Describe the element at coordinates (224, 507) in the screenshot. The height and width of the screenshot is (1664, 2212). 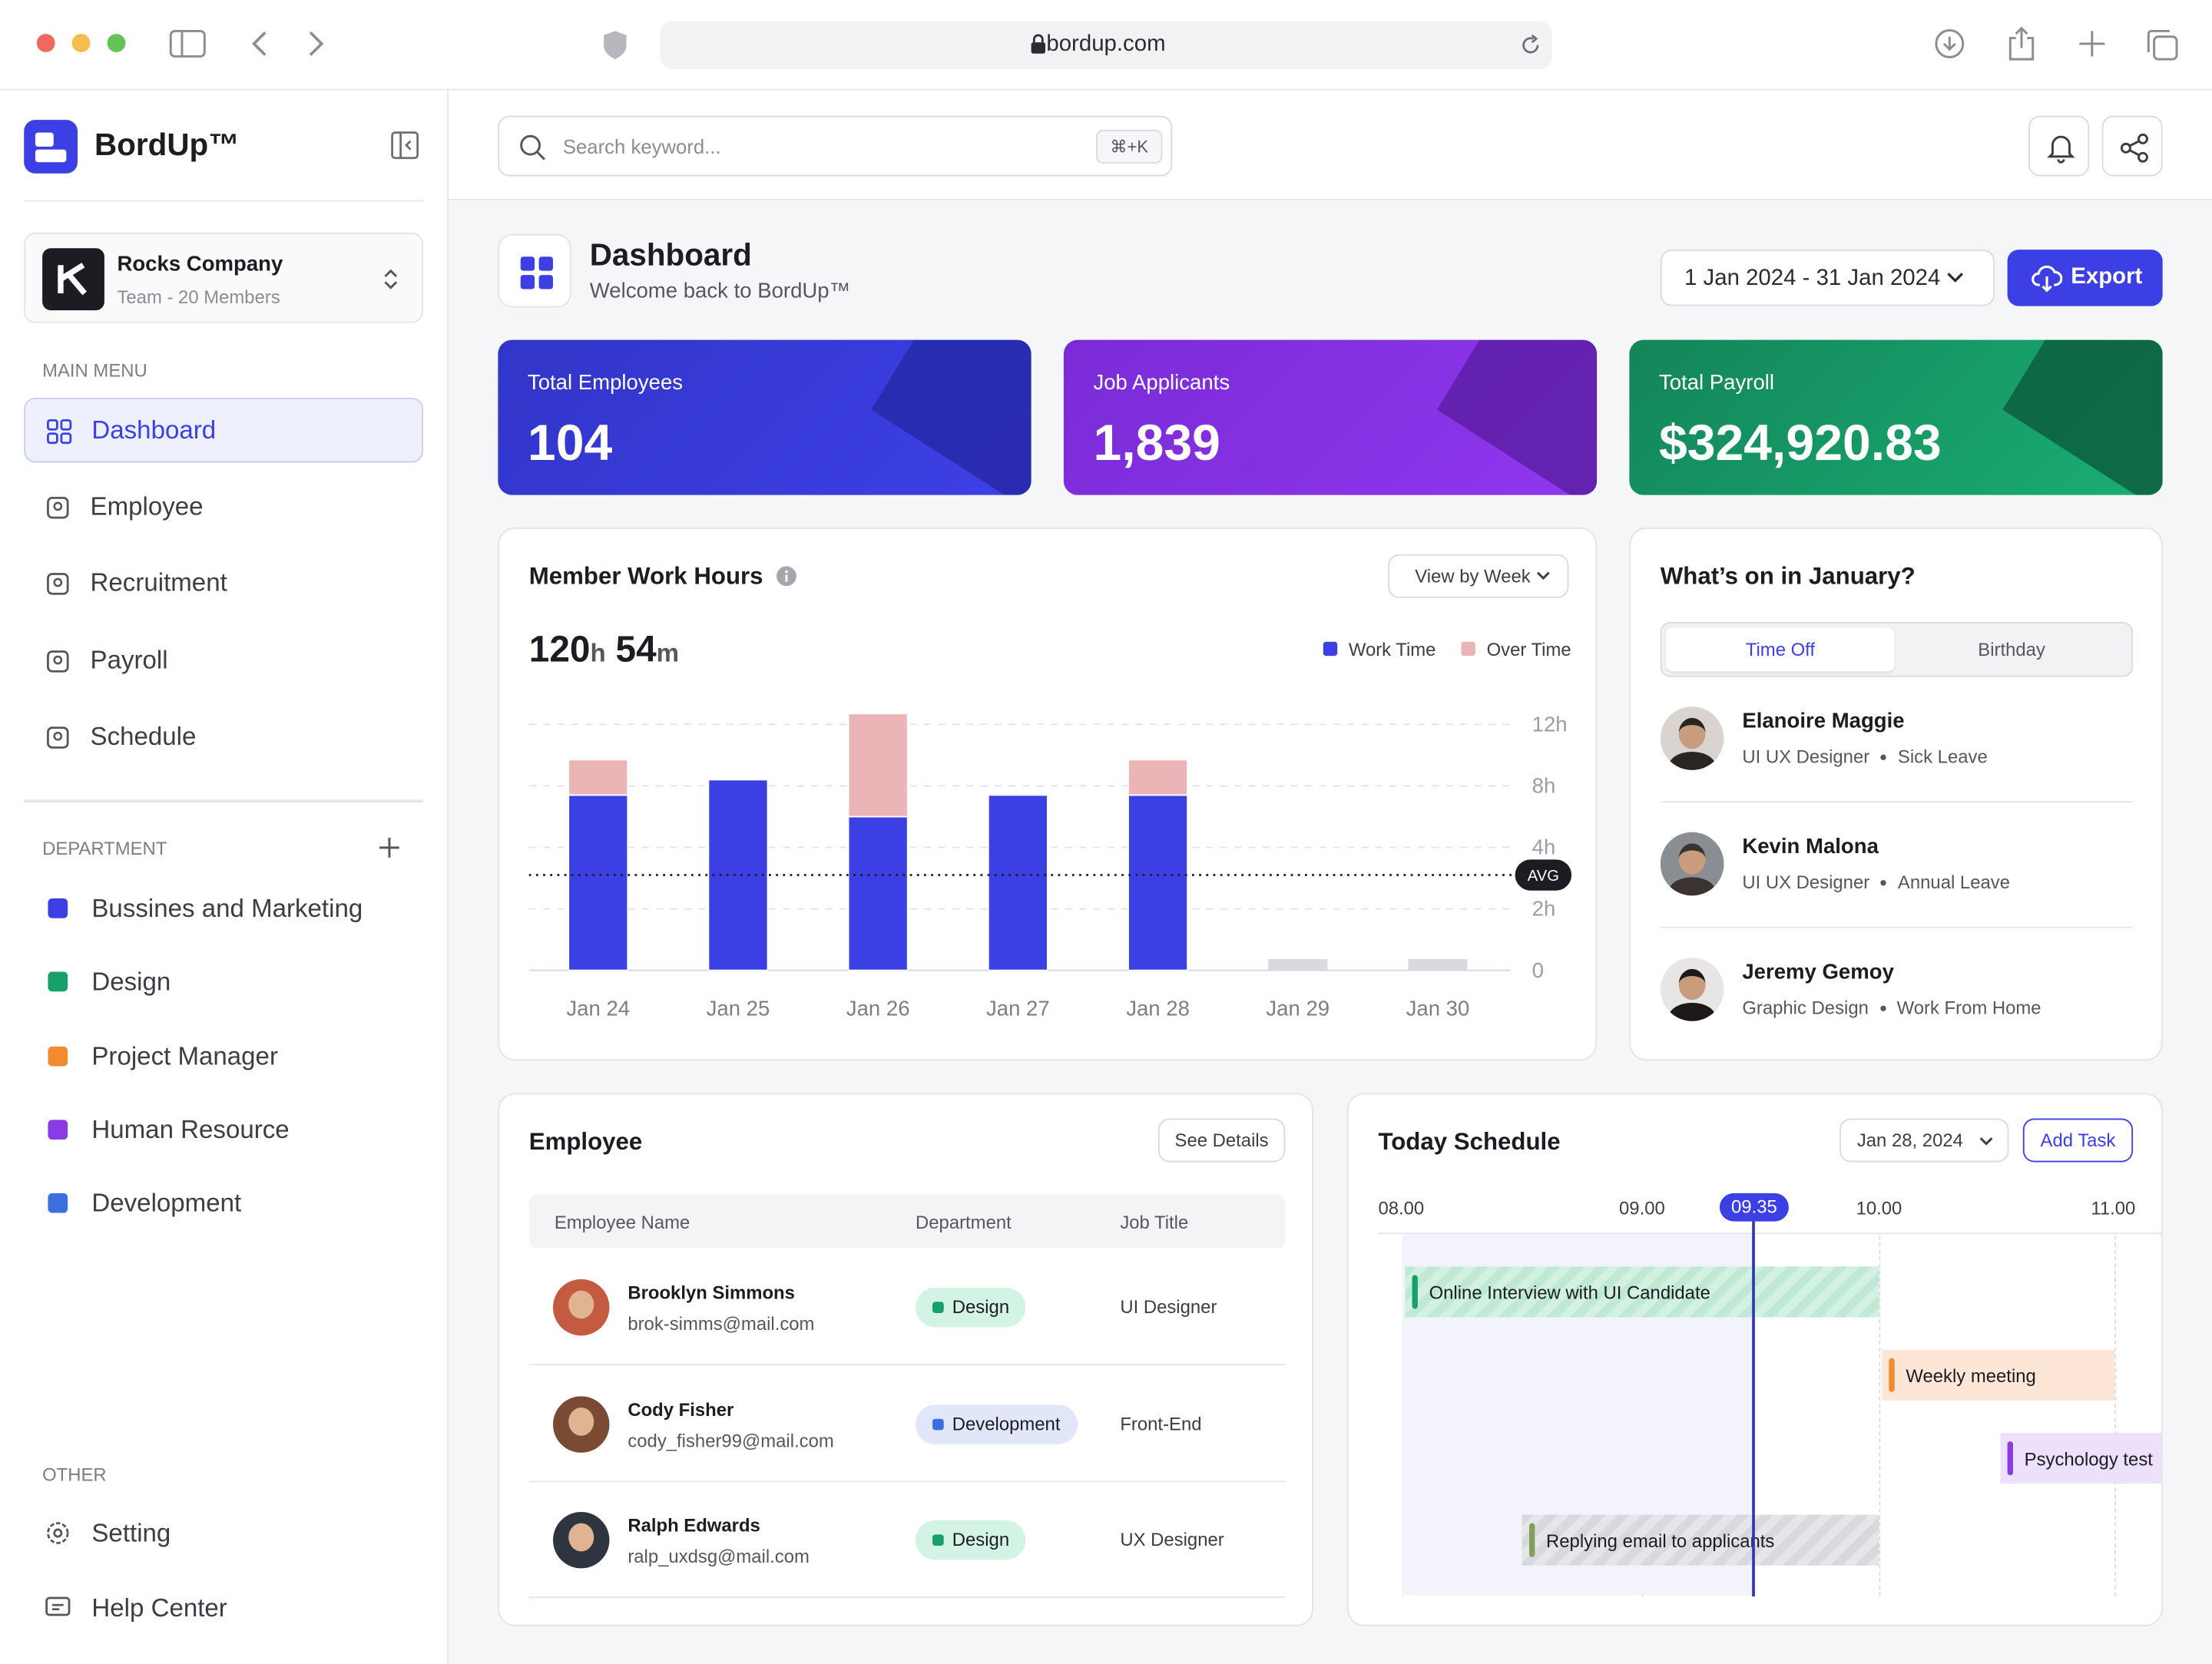
I see `menu-item: Employee` at that location.